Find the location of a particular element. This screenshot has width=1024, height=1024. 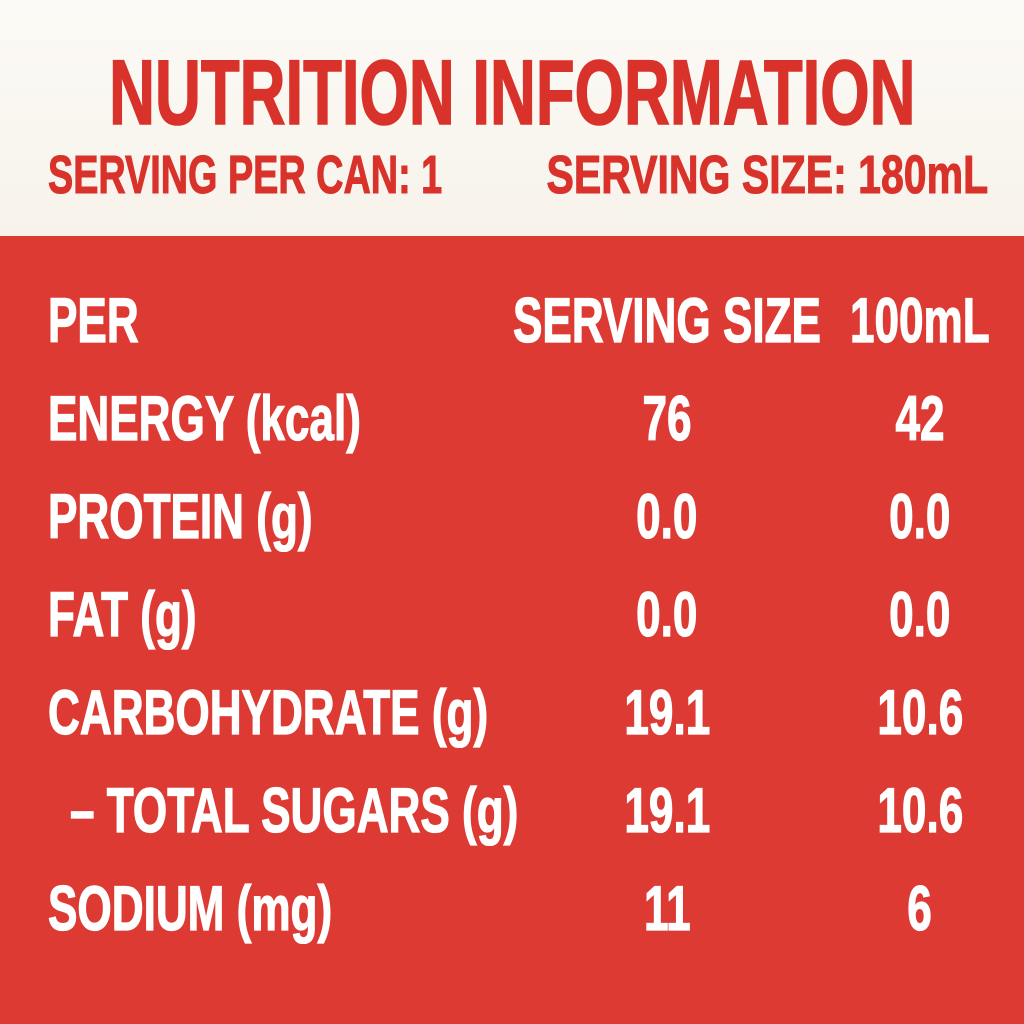

row-100ml-value: 42 is located at coordinates (920, 418).